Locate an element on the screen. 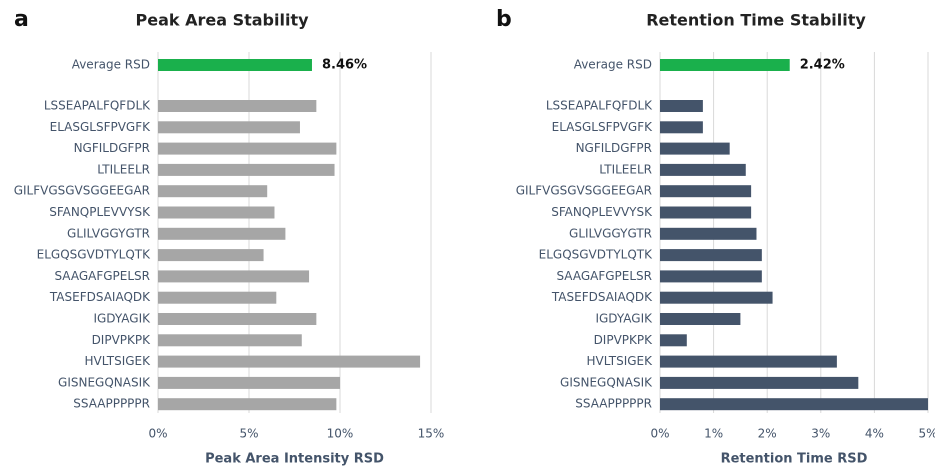 The height and width of the screenshot is (466, 935). x-tick-label: 3% is located at coordinates (820, 434).